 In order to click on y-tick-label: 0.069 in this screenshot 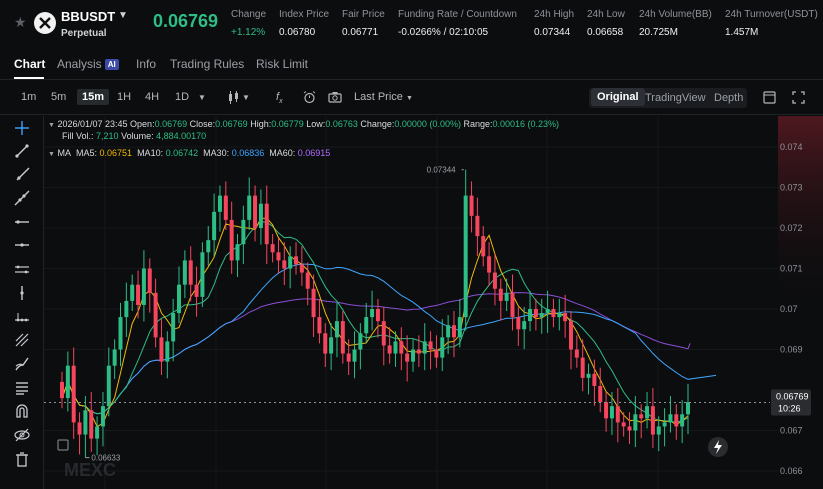, I will do `click(791, 350)`.